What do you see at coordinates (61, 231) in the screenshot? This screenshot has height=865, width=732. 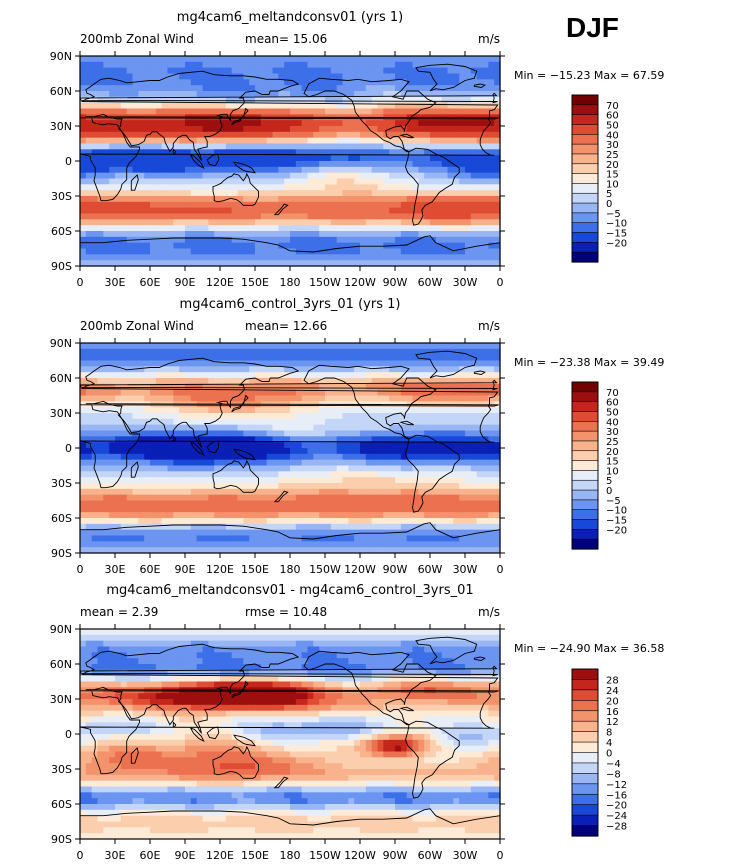 I see `y-tick-label: 60S` at bounding box center [61, 231].